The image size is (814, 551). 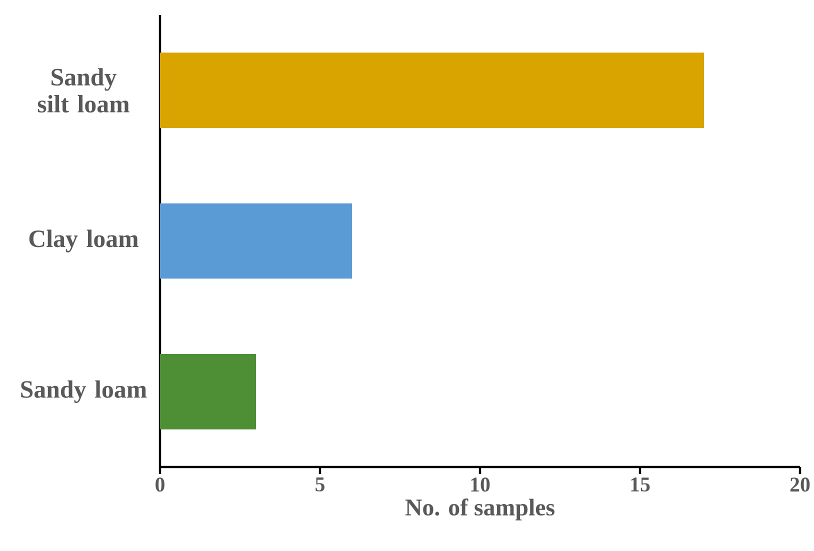 What do you see at coordinates (83, 241) in the screenshot?
I see `y-tick-label: Clay loam` at bounding box center [83, 241].